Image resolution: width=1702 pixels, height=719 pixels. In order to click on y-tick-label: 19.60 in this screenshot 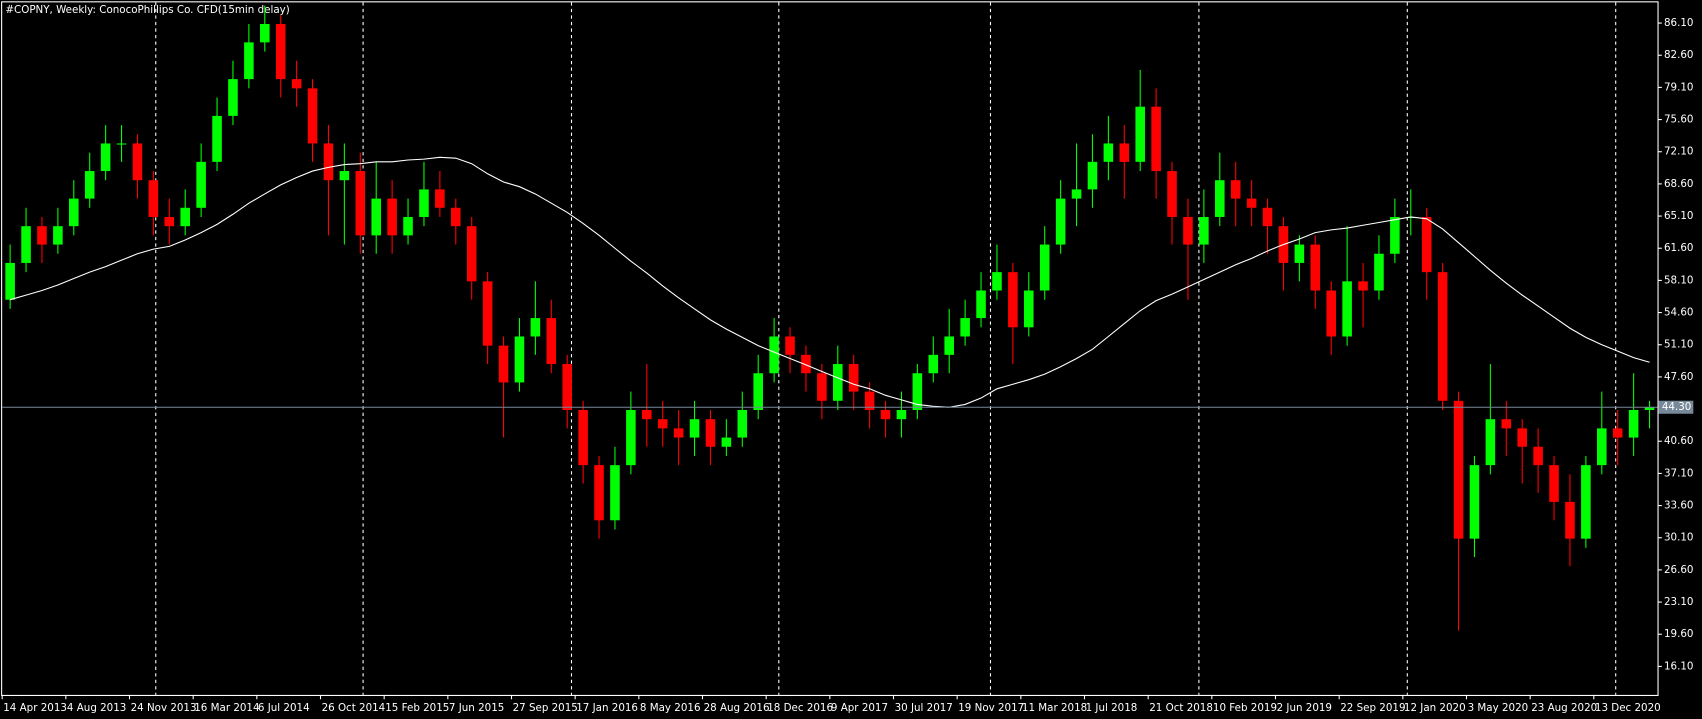, I will do `click(1678, 634)`.